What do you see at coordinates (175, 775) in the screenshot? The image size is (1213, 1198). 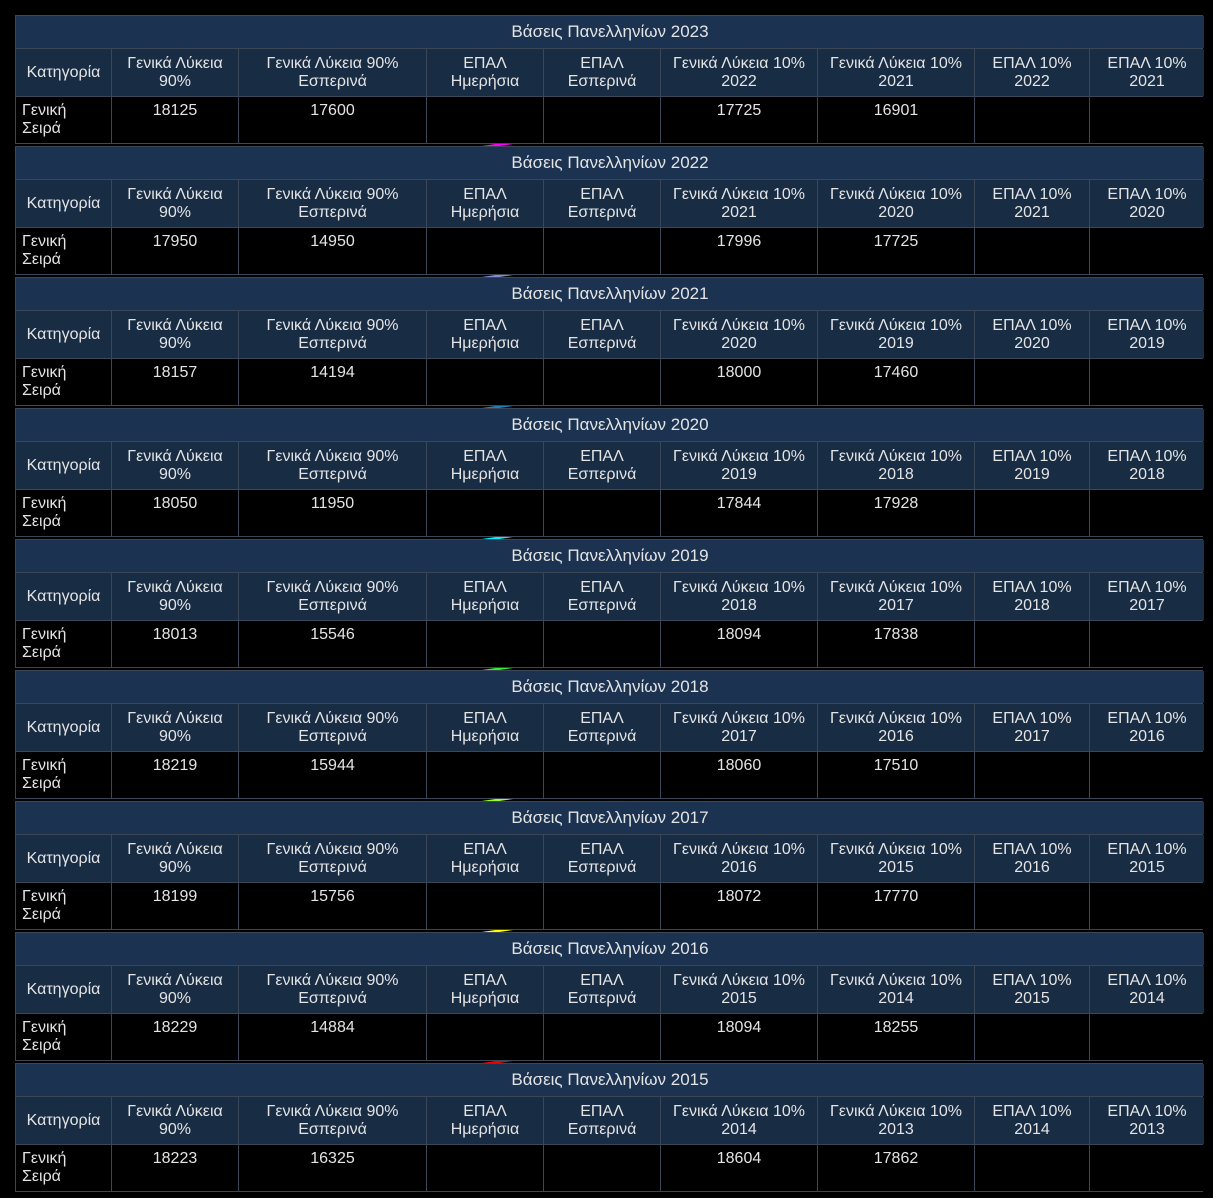 I see `data-cell: 18219` at bounding box center [175, 775].